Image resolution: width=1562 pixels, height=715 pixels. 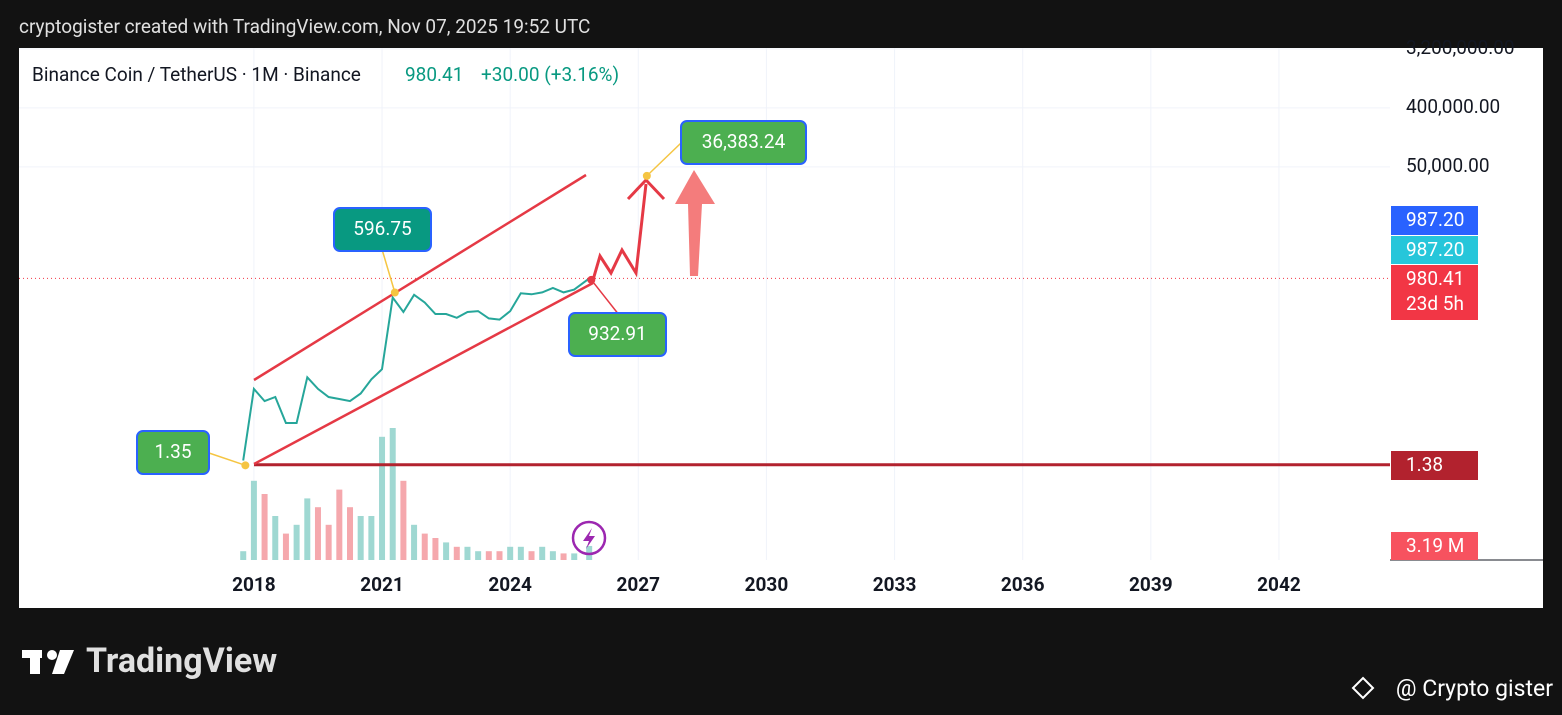 I want to click on price-tag-label: 3.19 M, so click(x=1435, y=545).